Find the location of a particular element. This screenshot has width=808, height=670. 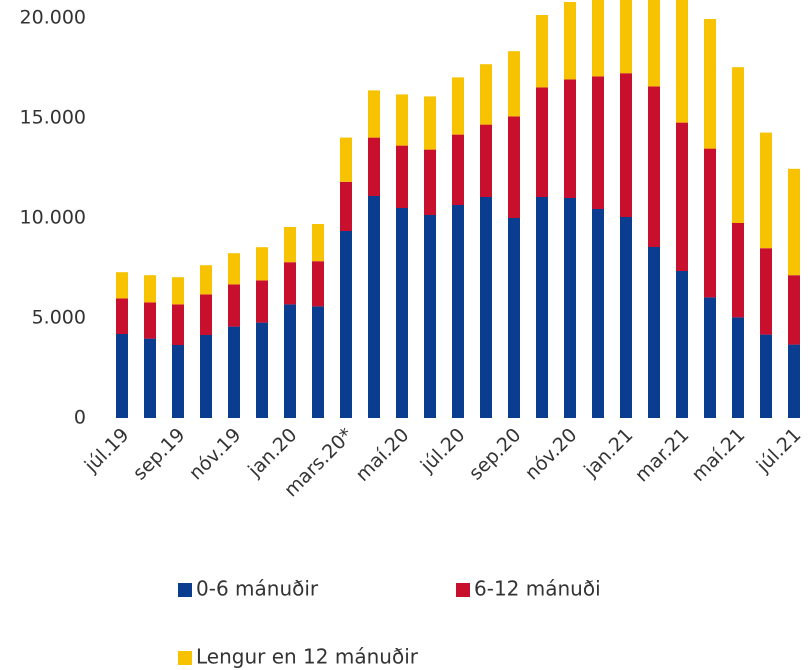

legend-label: 6-12 mánuði is located at coordinates (537, 589).